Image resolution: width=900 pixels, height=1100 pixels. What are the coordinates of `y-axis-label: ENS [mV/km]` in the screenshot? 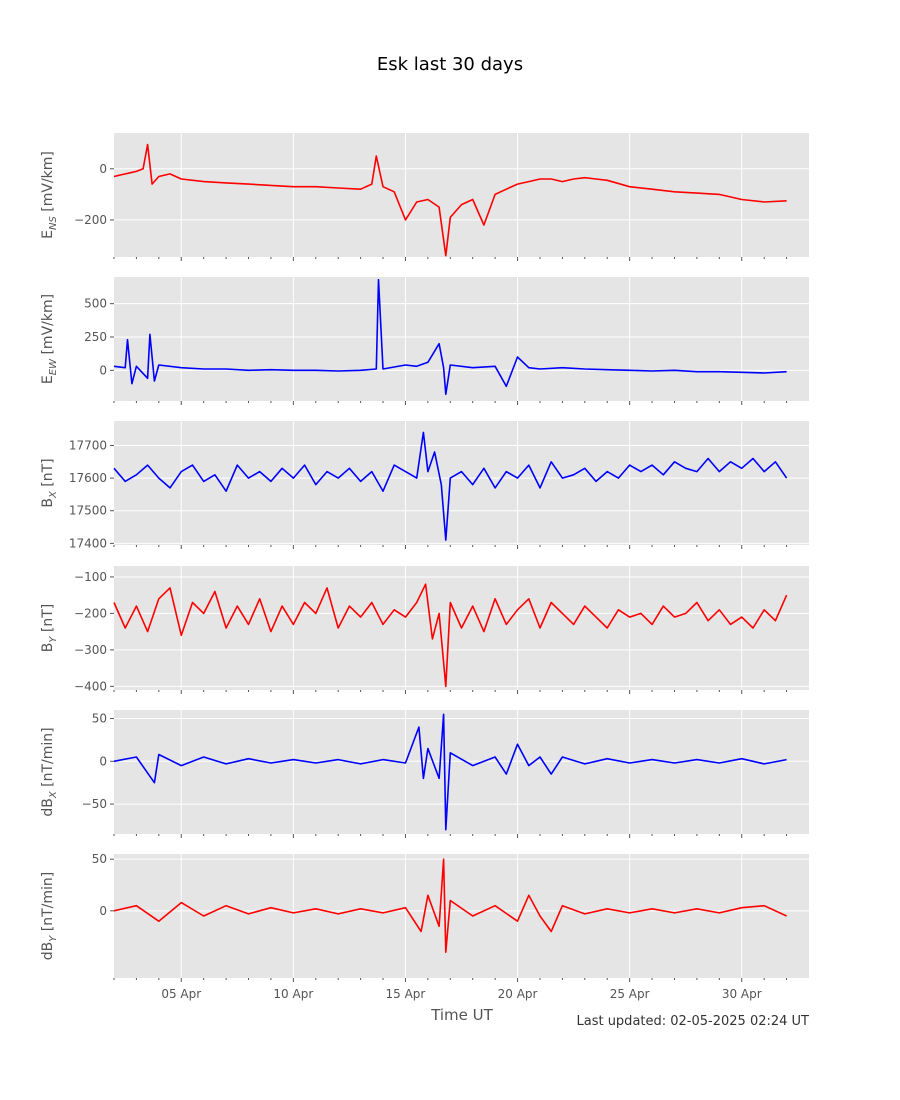 It's located at (49, 195).